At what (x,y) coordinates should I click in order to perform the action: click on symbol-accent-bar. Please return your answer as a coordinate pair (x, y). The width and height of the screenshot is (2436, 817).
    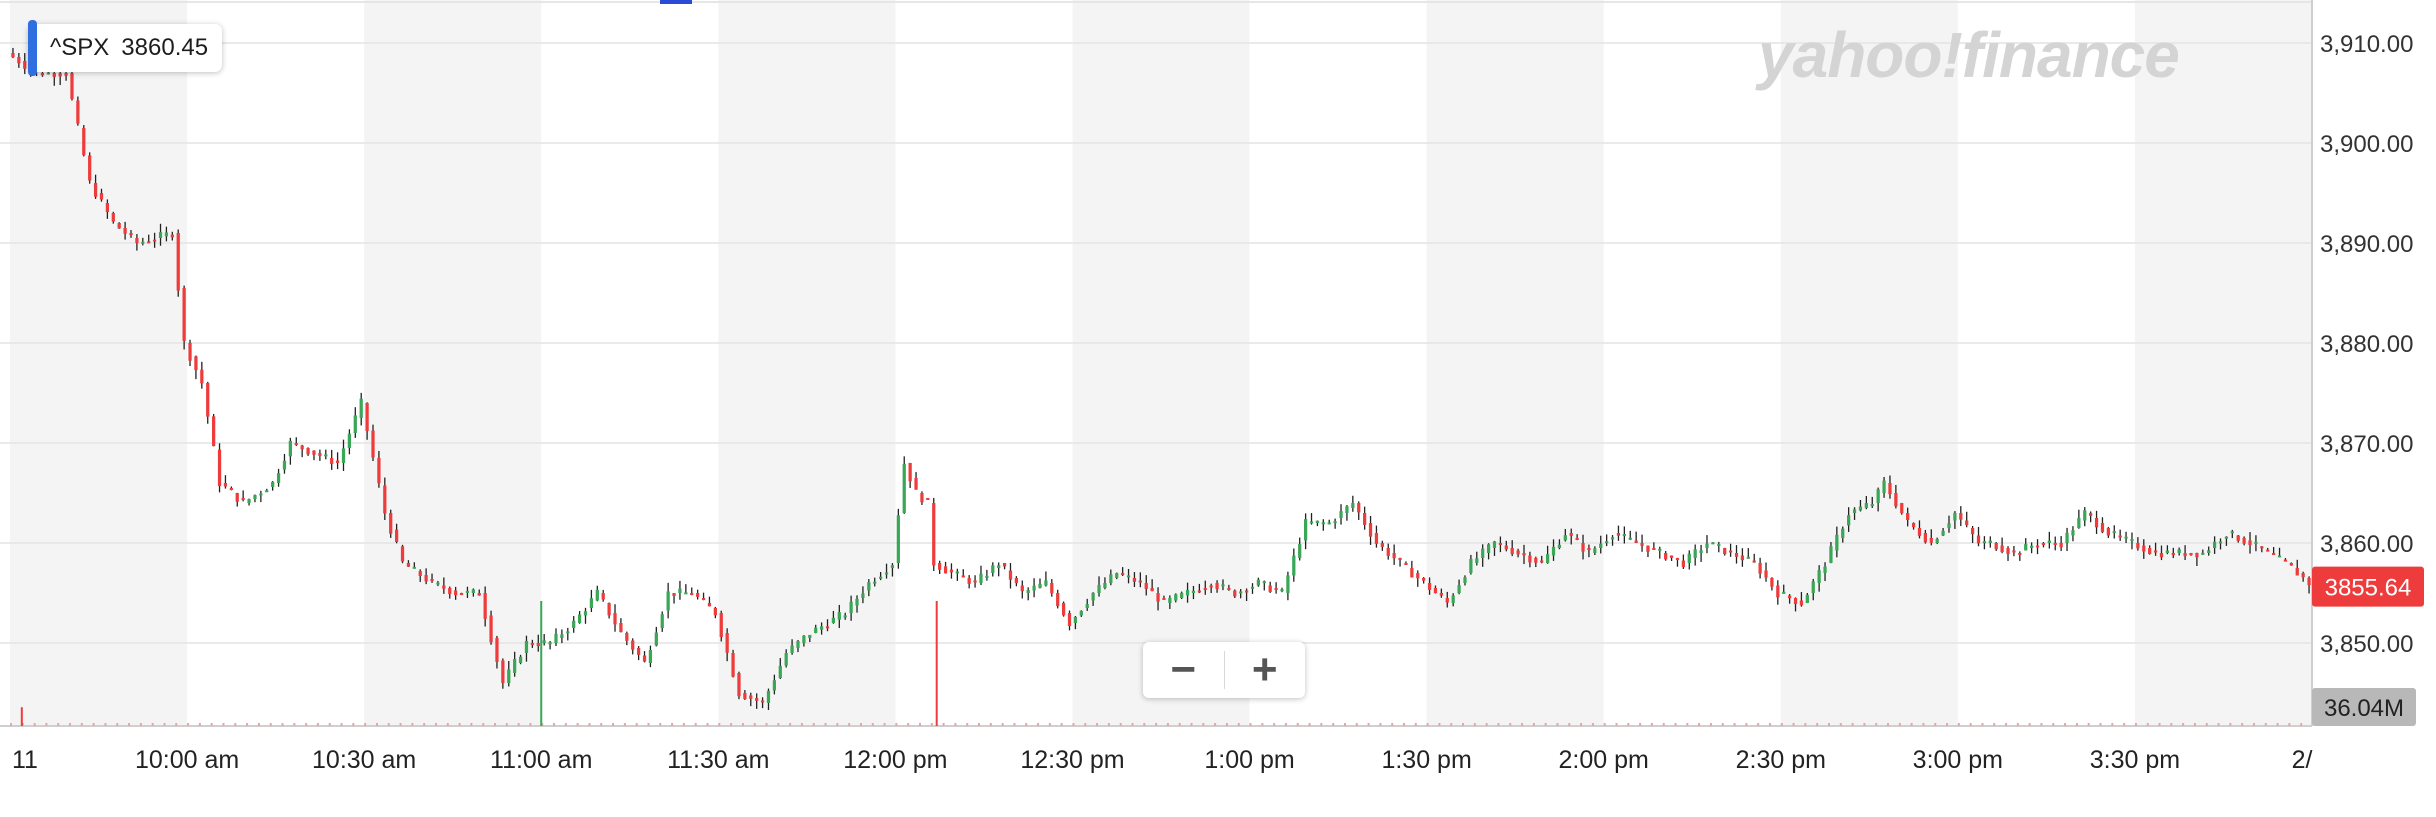
    Looking at the image, I should click on (32, 48).